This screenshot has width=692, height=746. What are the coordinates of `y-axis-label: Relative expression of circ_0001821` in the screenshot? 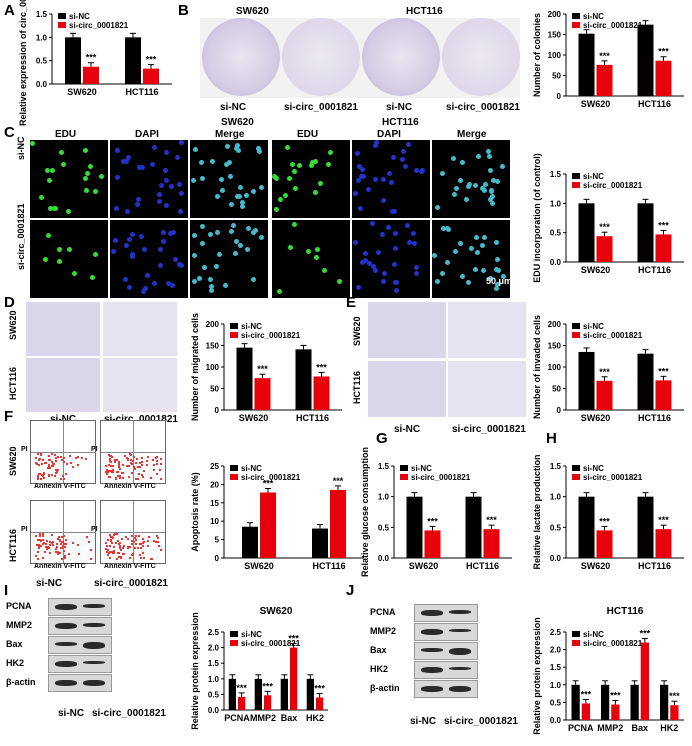 It's located at (23, 63).